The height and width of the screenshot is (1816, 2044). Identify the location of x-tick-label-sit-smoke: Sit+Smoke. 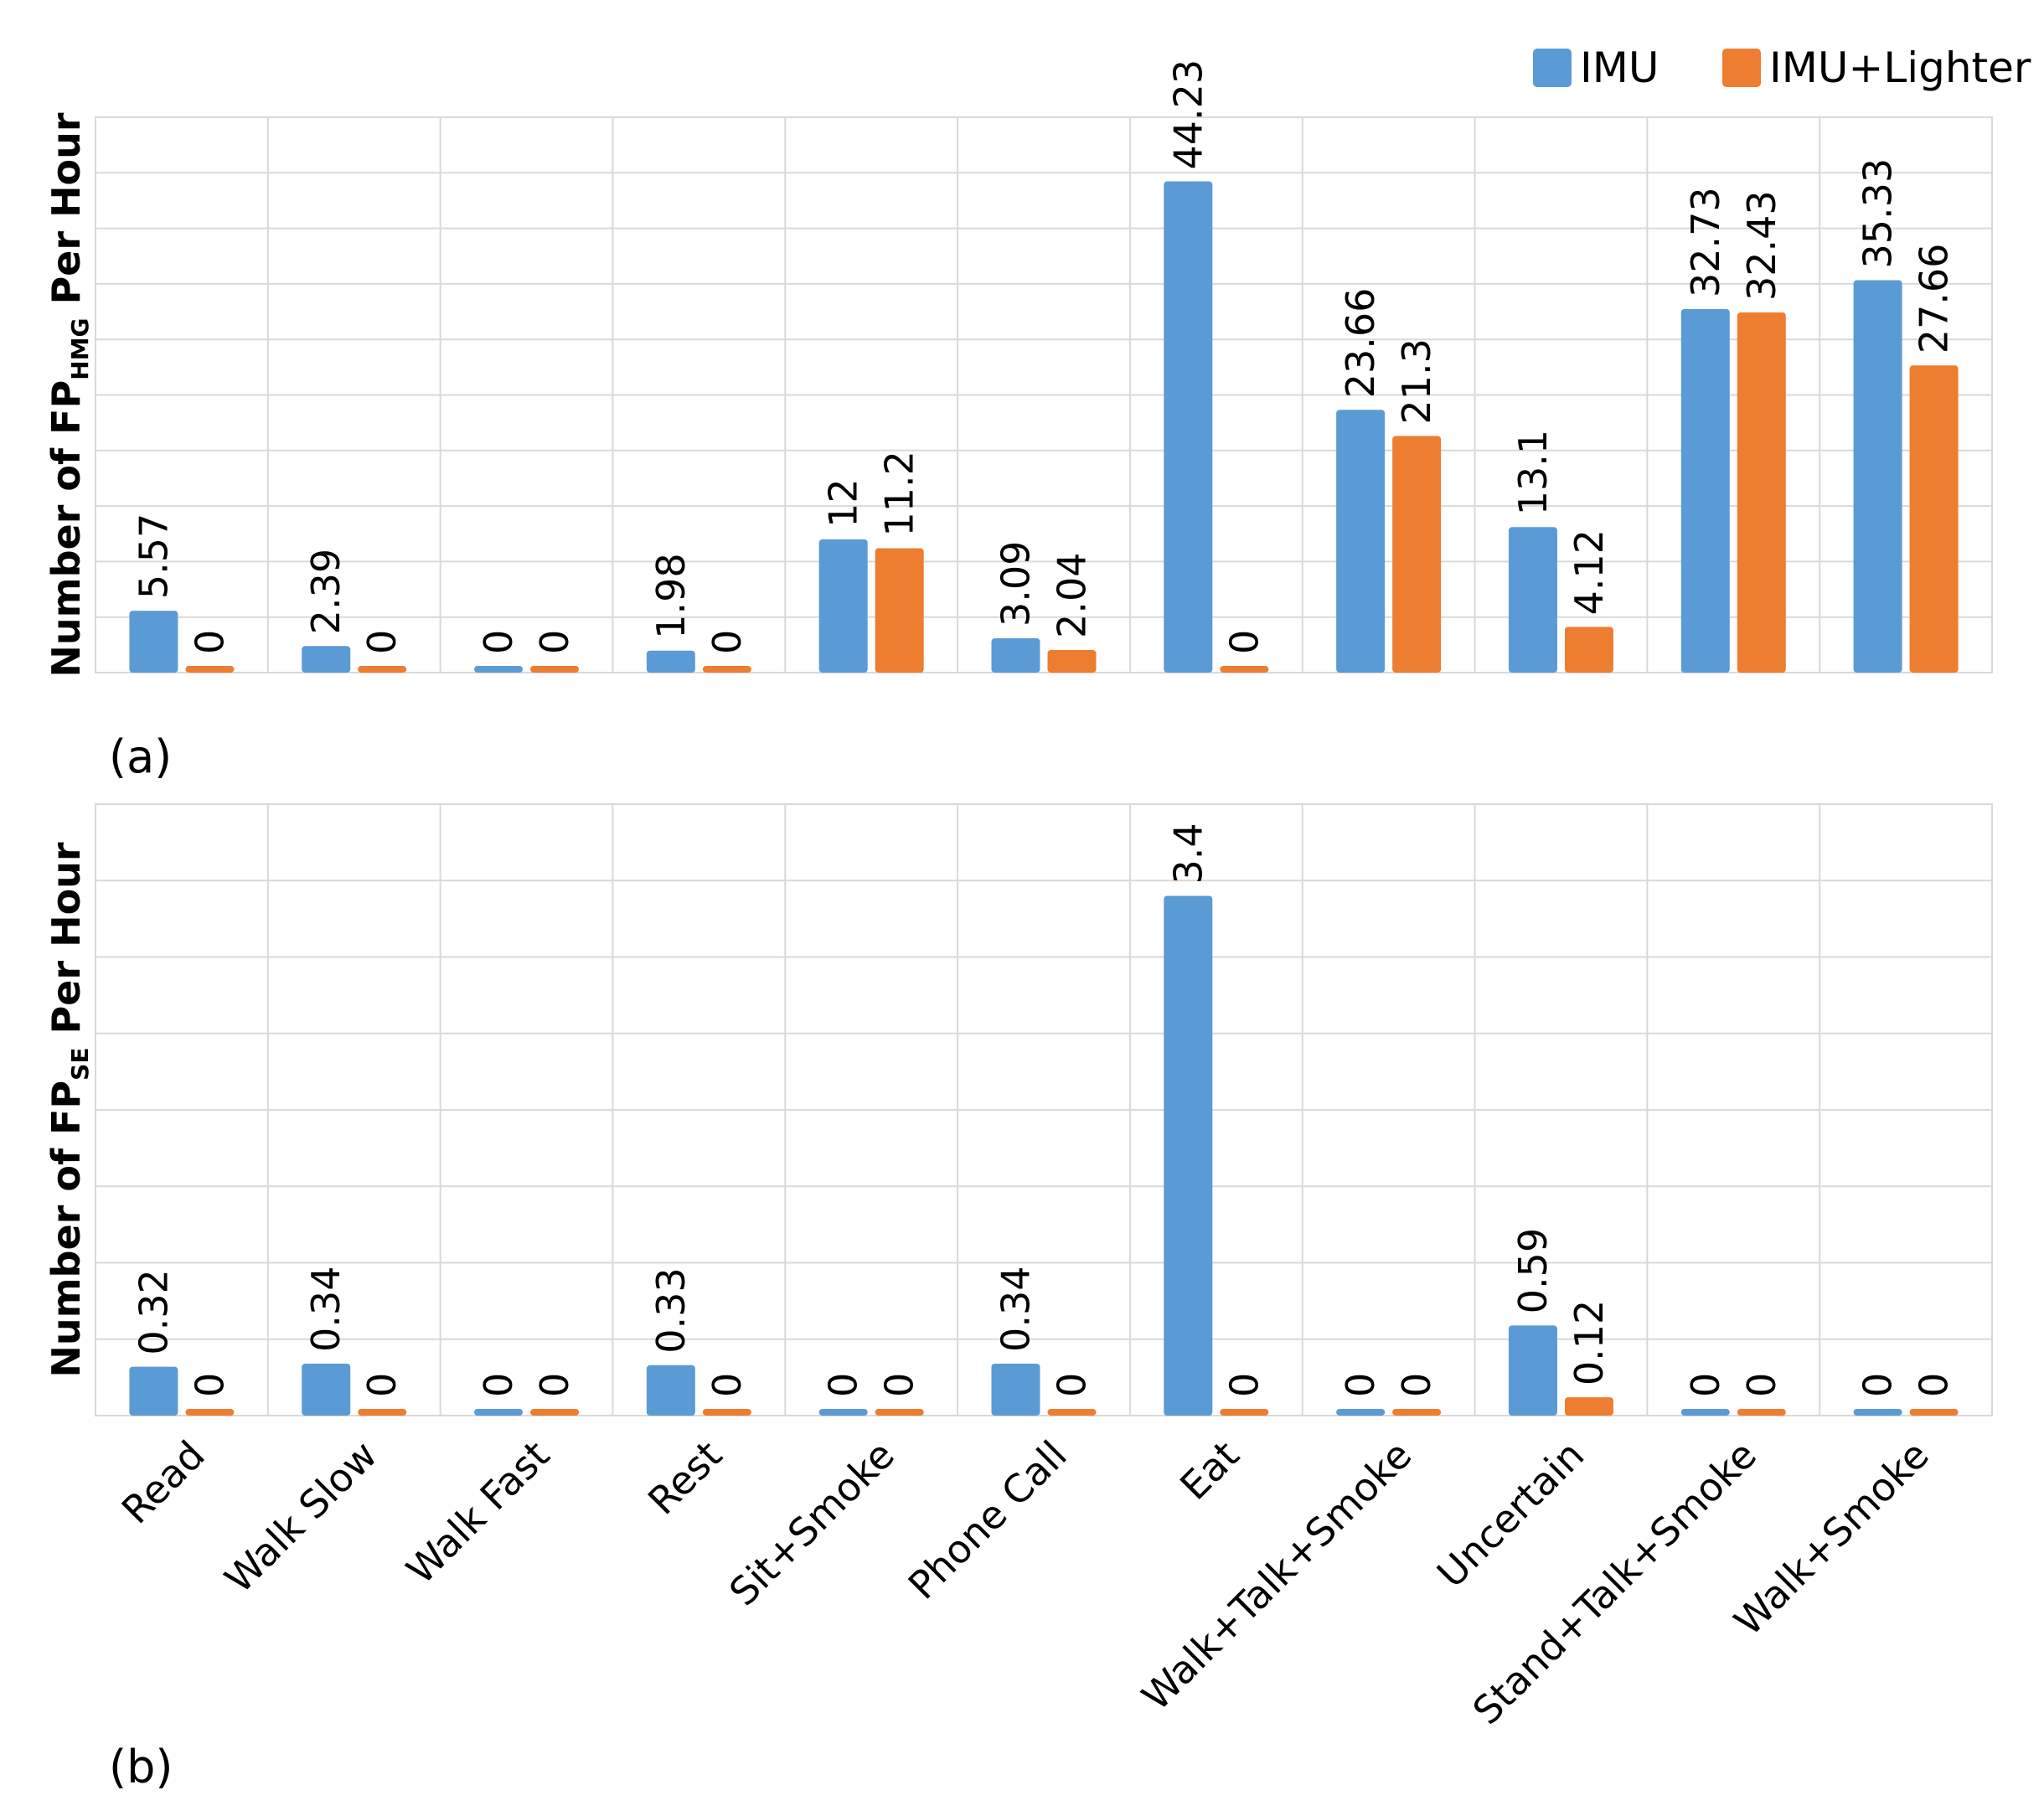
(811, 1523).